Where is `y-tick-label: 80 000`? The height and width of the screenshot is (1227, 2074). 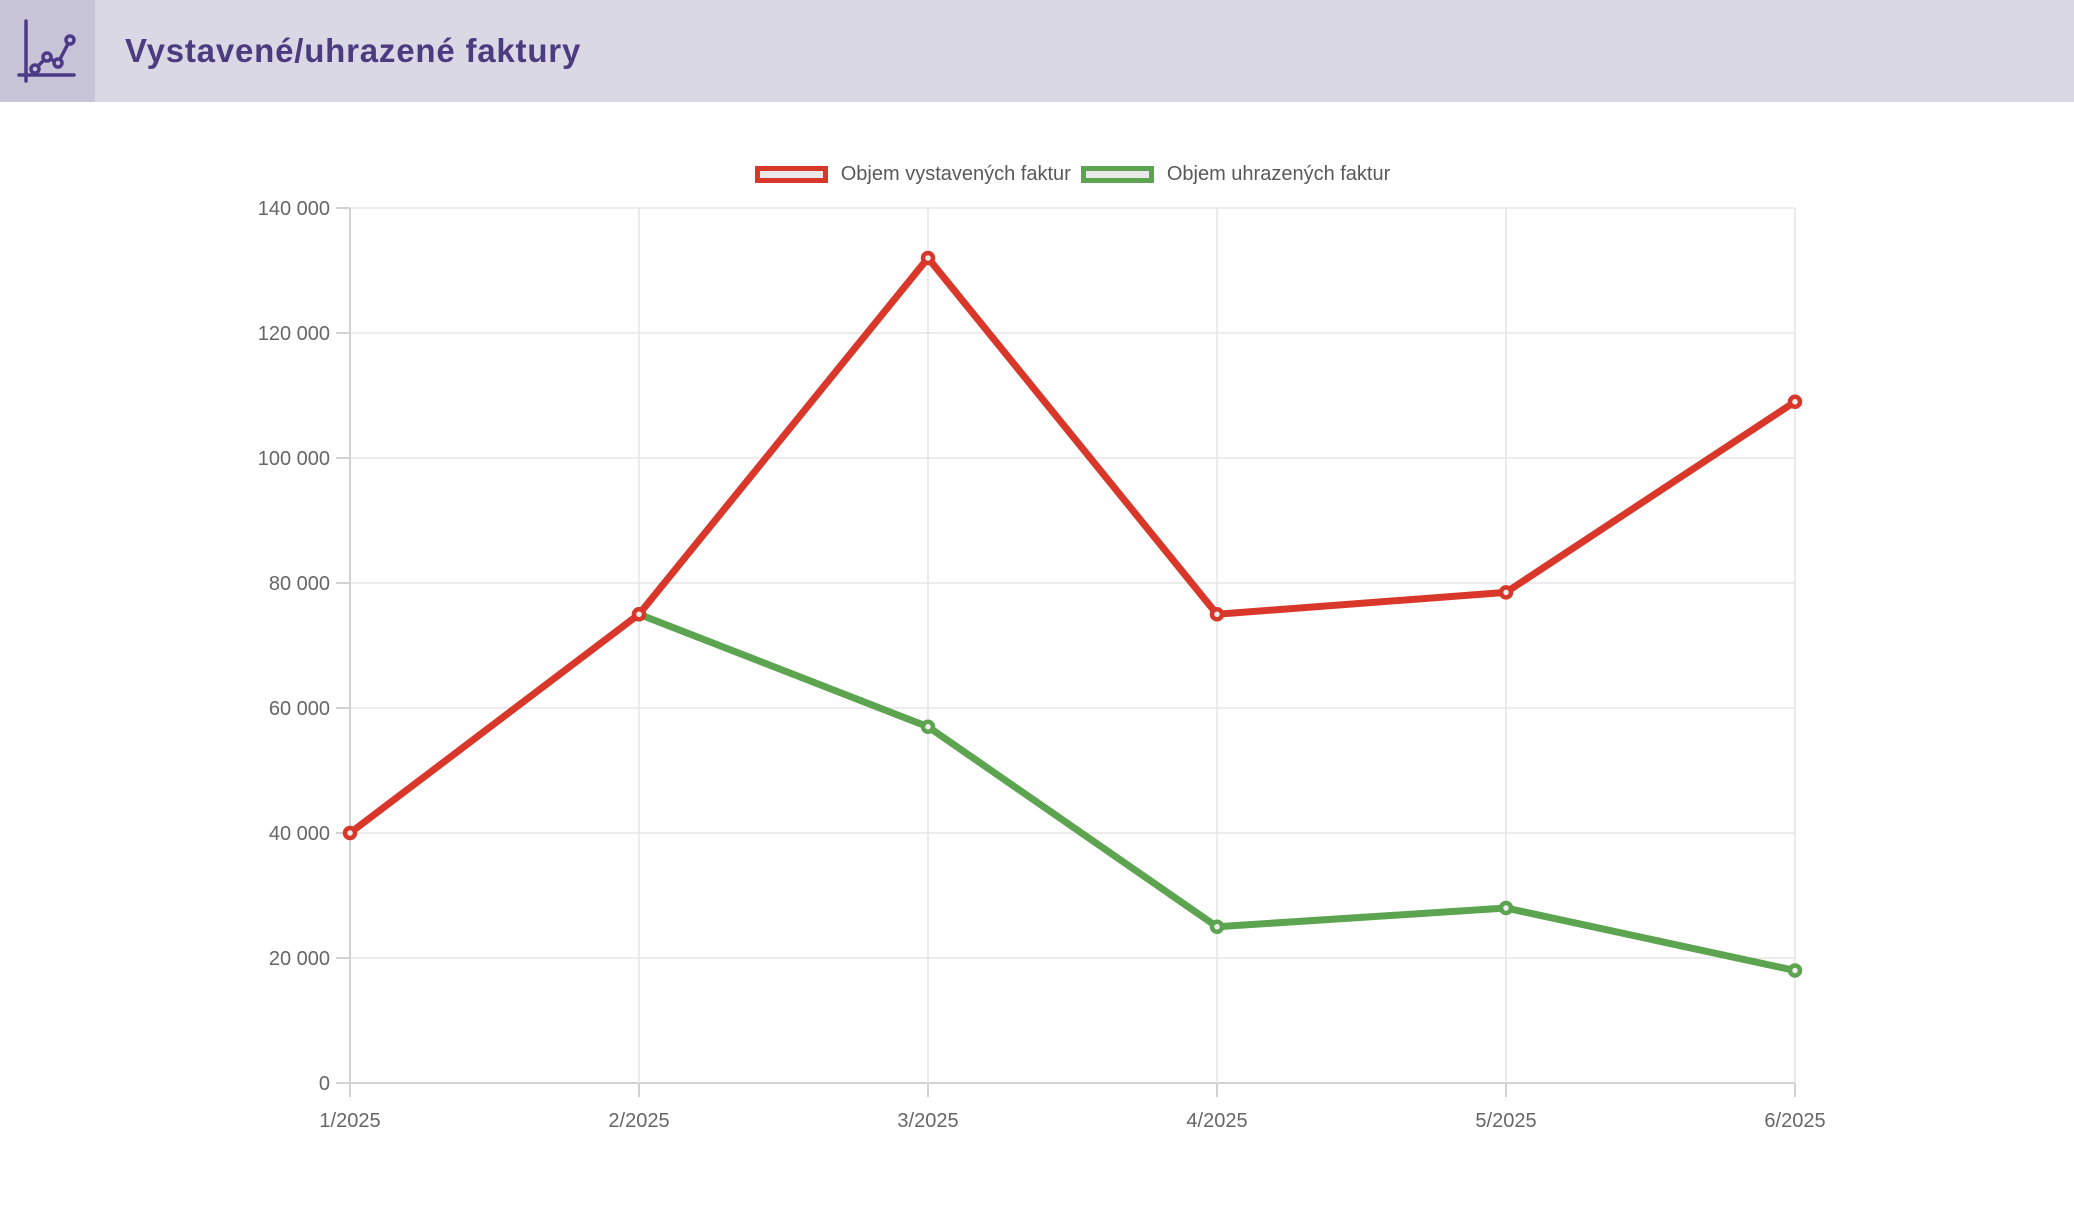
y-tick-label: 80 000 is located at coordinates (299, 584).